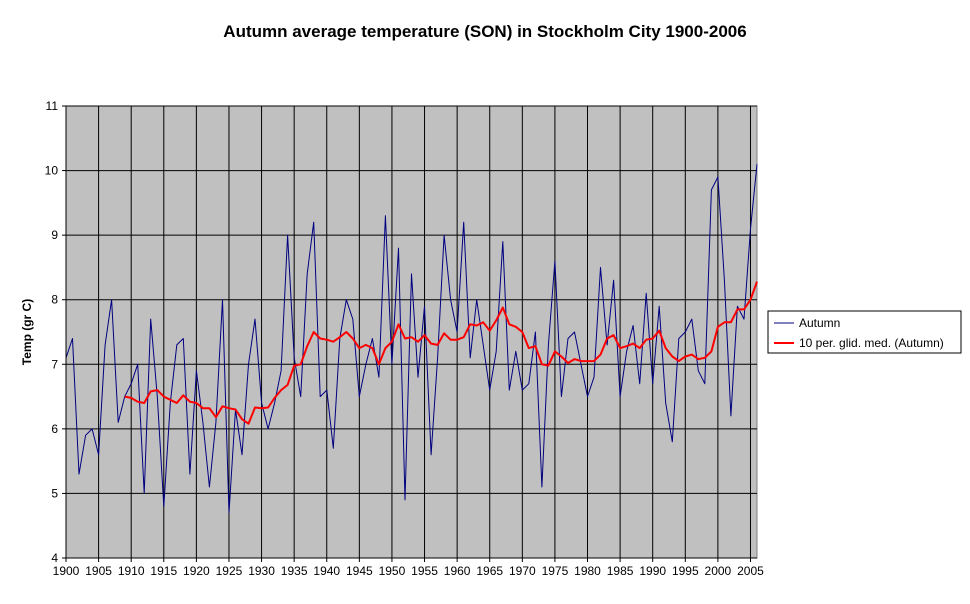 This screenshot has height=604, width=970. Describe the element at coordinates (52, 106) in the screenshot. I see `y-tick-label: 11` at that location.